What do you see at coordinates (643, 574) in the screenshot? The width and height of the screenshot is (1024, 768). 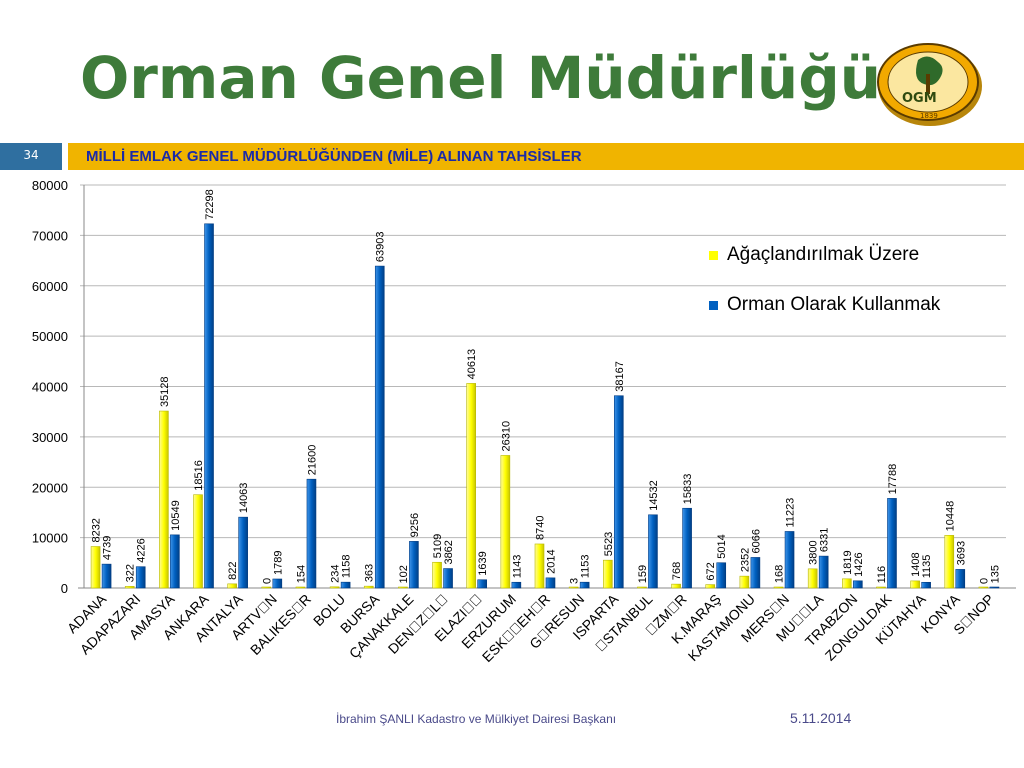 I see `data-label: 159` at bounding box center [643, 574].